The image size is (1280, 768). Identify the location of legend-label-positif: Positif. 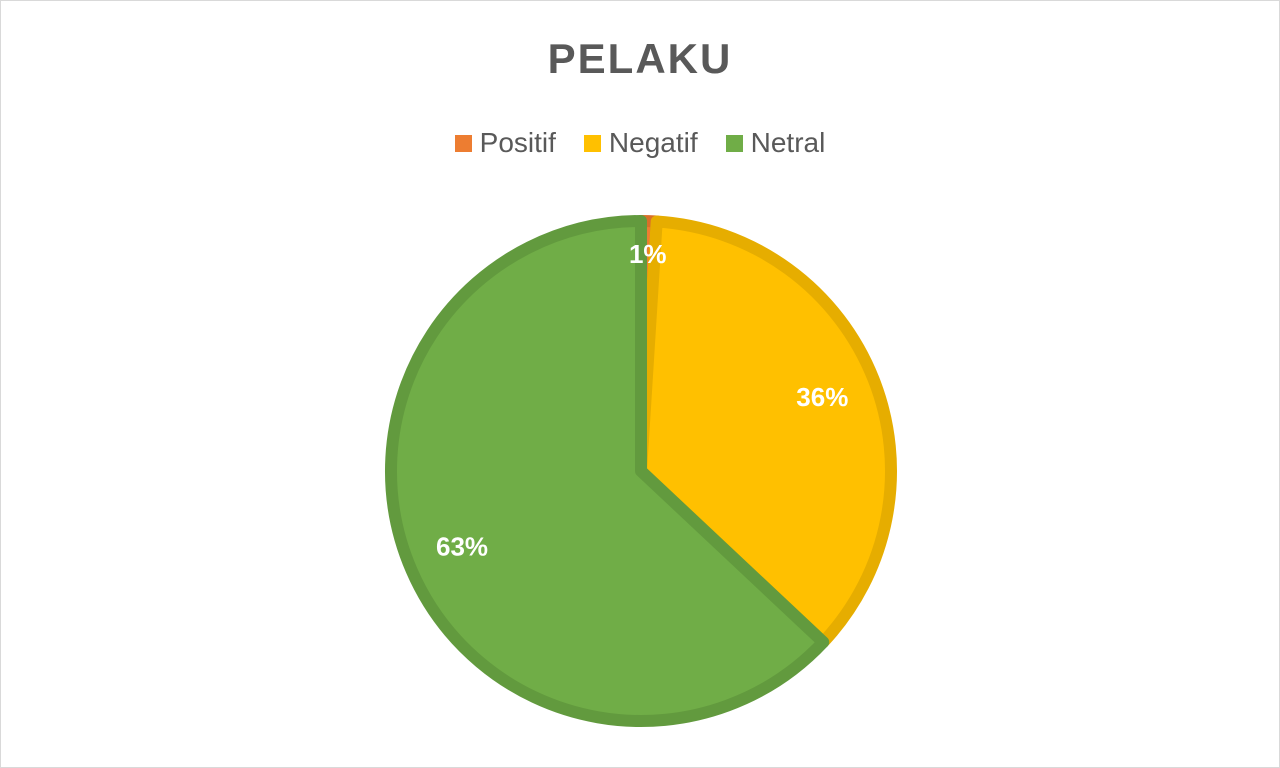
(517, 142).